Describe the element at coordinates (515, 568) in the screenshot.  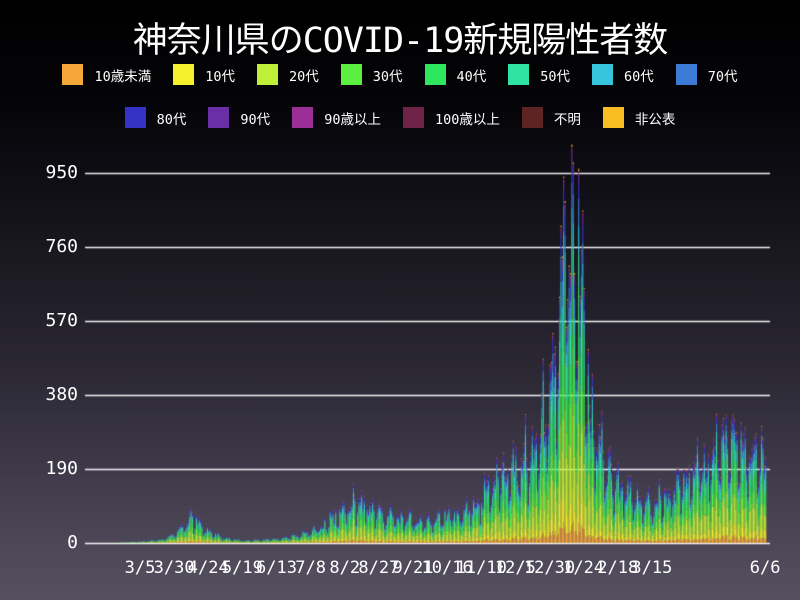
I see `x-axis-tick-label: 12/5` at that location.